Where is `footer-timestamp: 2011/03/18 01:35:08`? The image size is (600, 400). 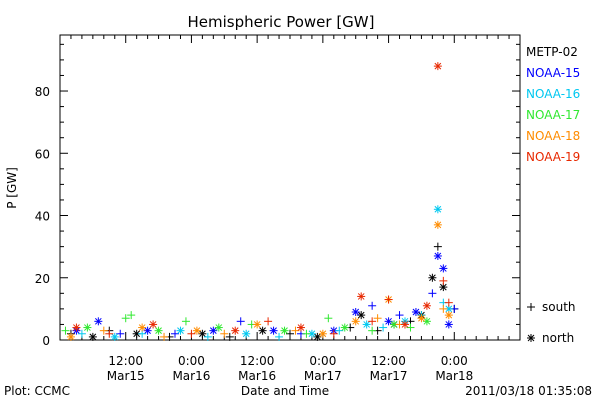 footer-timestamp: 2011/03/18 01:35:08 is located at coordinates (528, 391).